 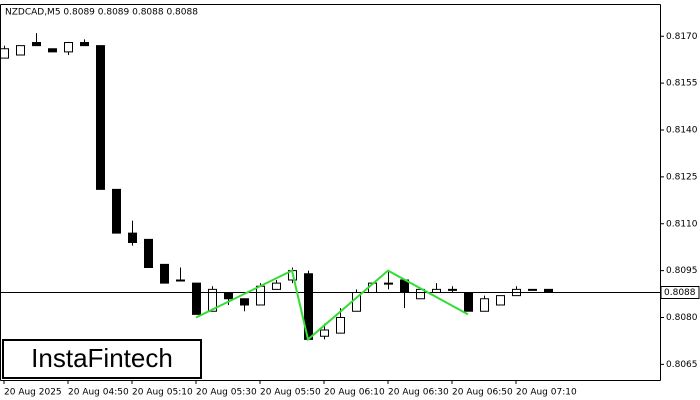 I want to click on y-tick-label: 0.8170, so click(x=682, y=37).